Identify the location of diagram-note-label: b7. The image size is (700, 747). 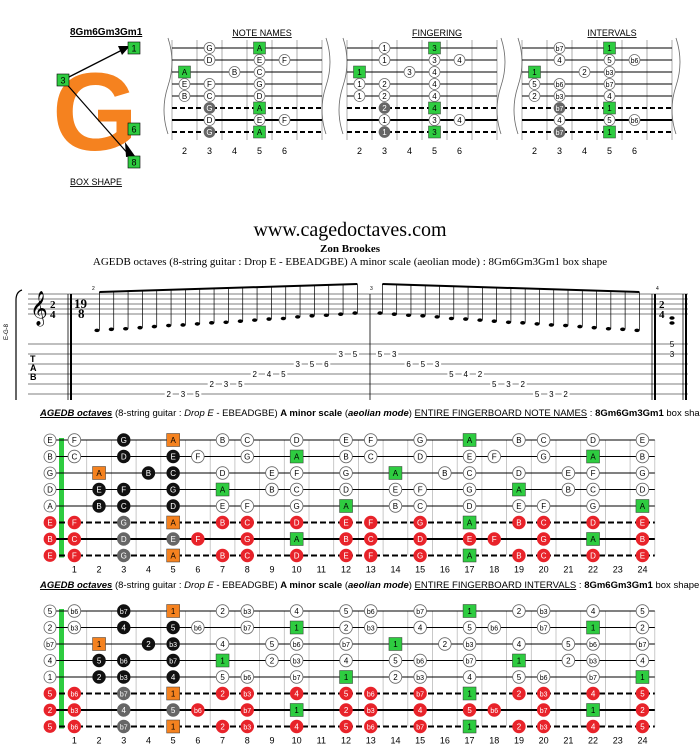
(560, 133).